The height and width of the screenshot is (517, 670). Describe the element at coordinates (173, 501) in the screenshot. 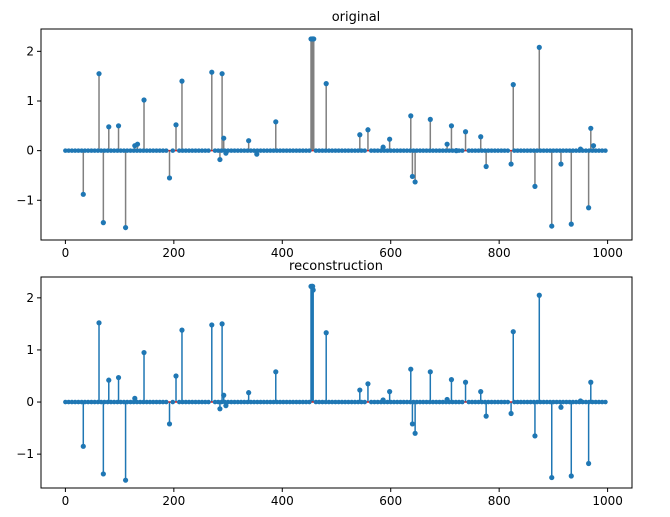

I see `x-tick-label: 200` at that location.